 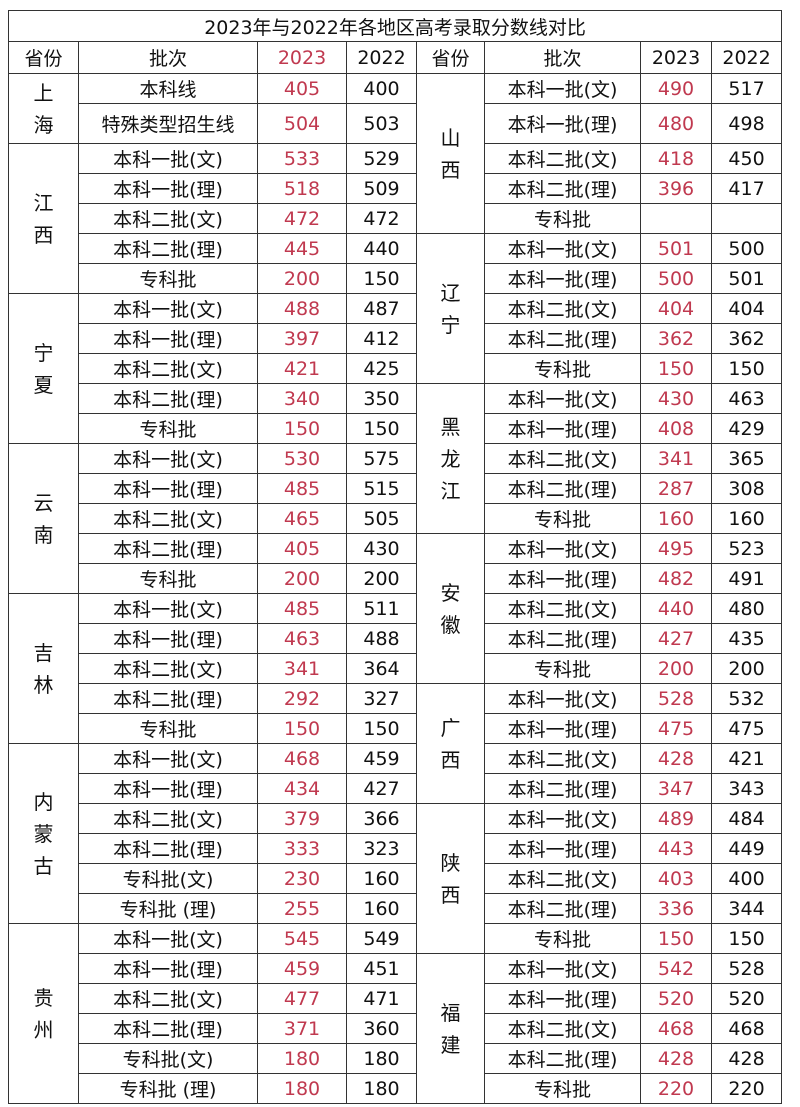 I want to click on province-cell: 贵州, so click(x=43, y=1013).